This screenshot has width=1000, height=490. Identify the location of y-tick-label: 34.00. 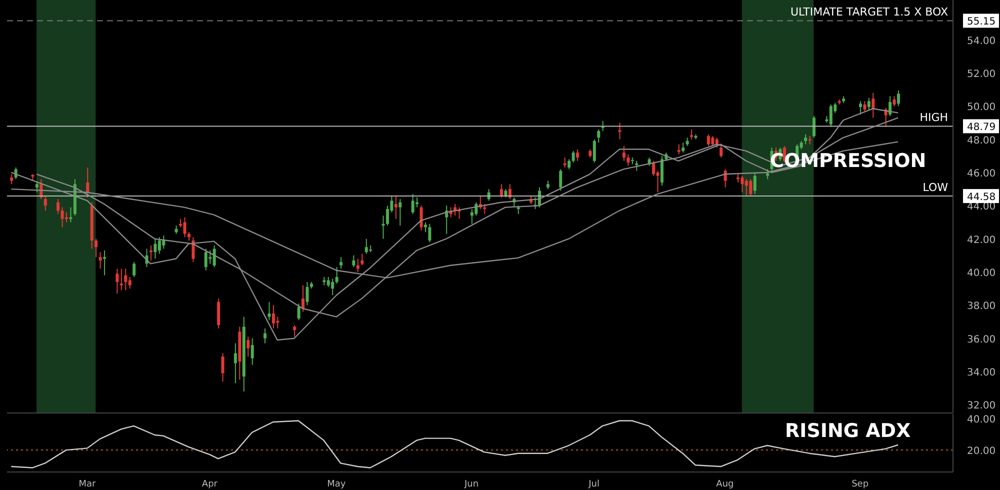
(981, 373).